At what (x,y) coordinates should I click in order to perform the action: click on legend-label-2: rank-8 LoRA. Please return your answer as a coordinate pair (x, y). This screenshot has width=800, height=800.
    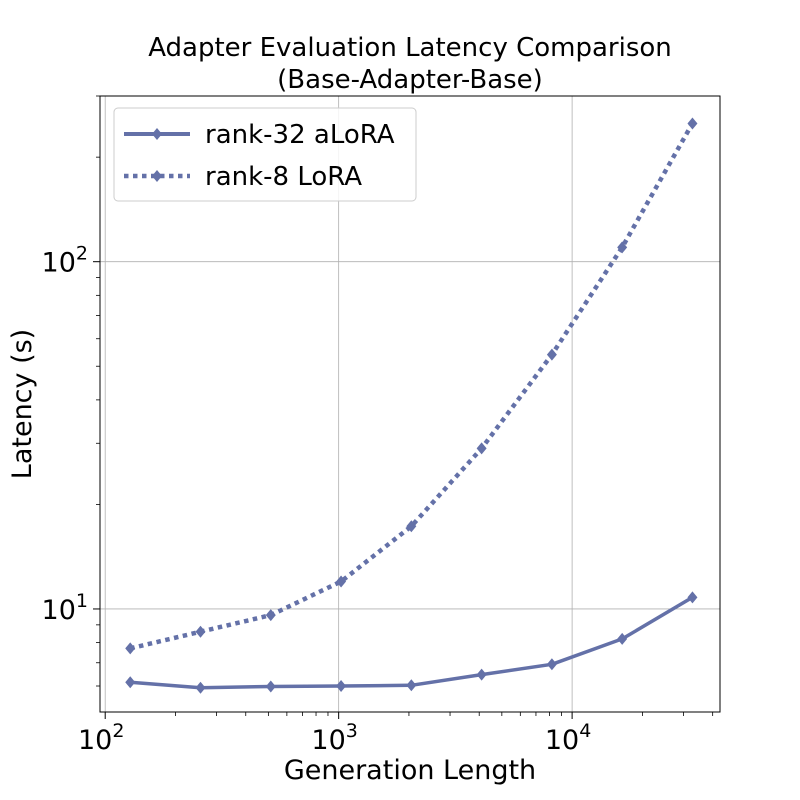
    Looking at the image, I should click on (283, 177).